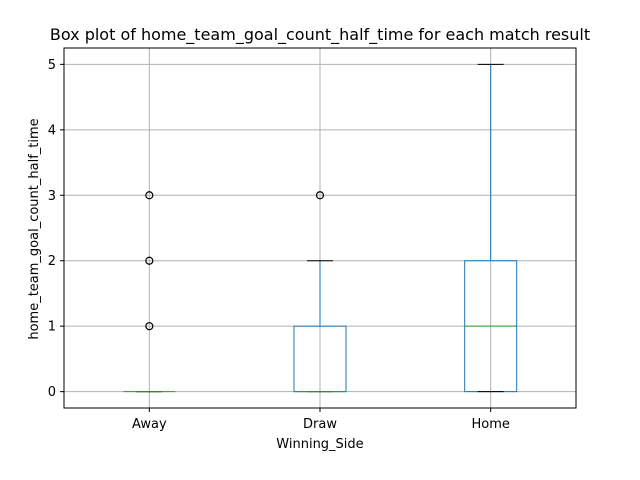  What do you see at coordinates (320, 292) in the screenshot?
I see `box-draw` at bounding box center [320, 292].